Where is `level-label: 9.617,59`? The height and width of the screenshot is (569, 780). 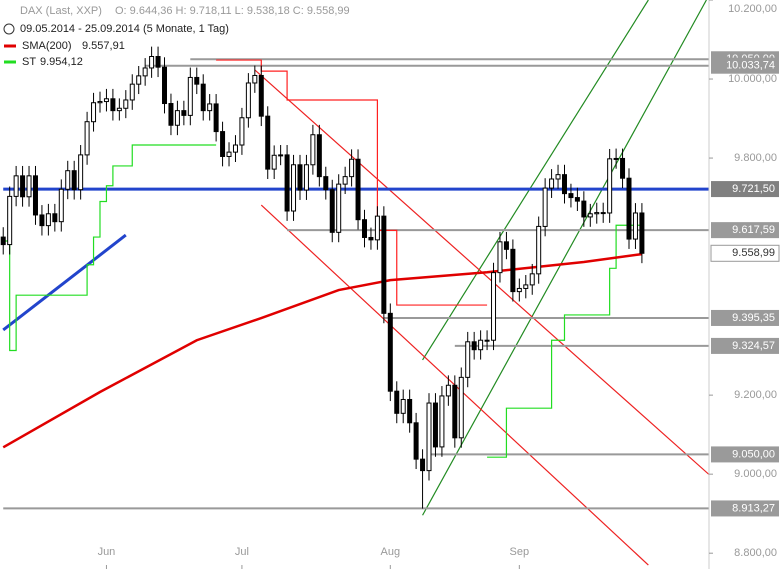 level-label: 9.617,59 is located at coordinates (753, 230).